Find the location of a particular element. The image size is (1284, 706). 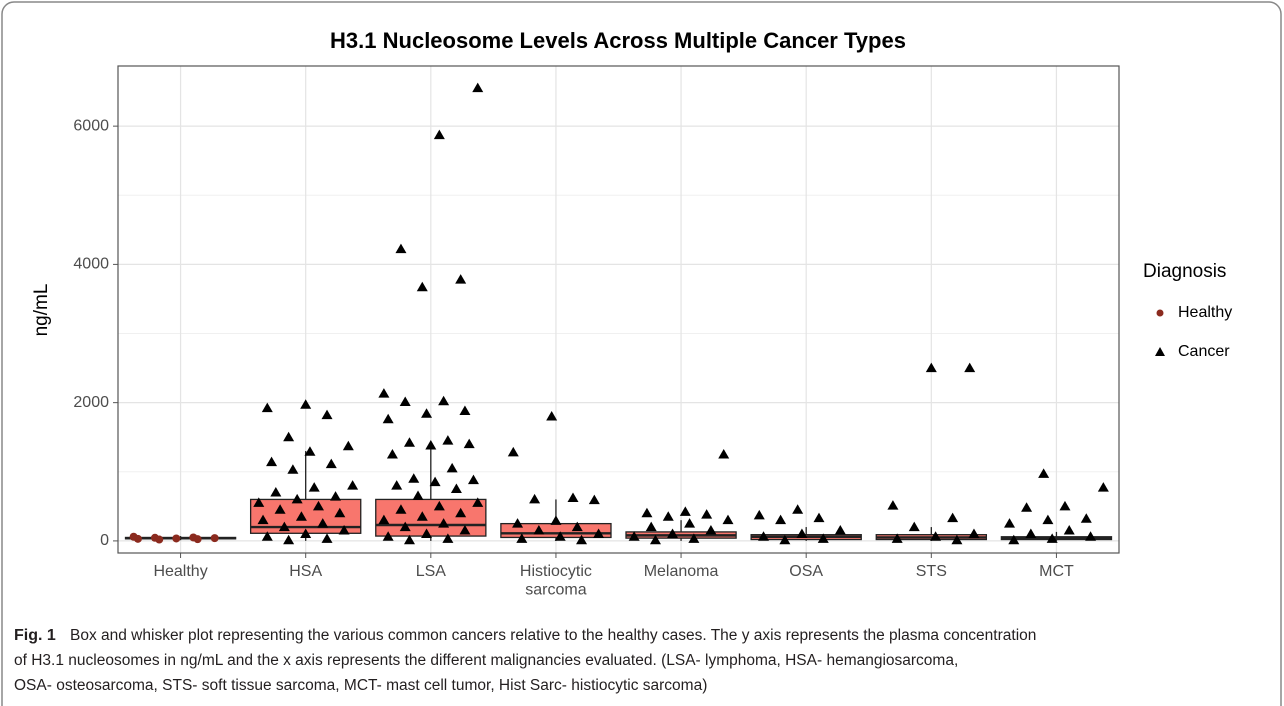

box is located at coordinates (431, 517).